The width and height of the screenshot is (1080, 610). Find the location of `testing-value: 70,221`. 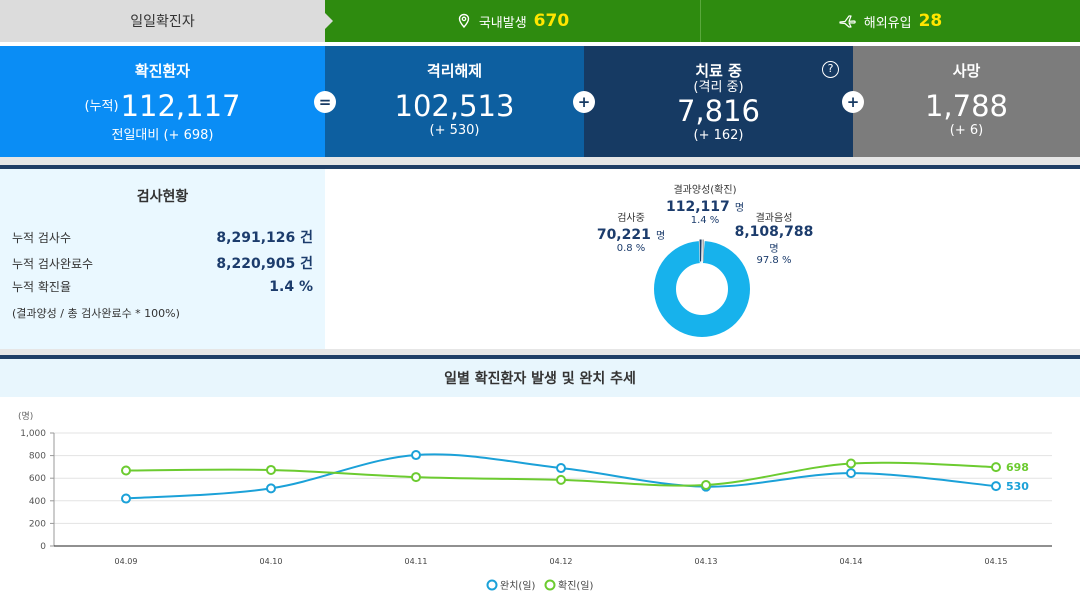

testing-value: 70,221 is located at coordinates (623, 235).